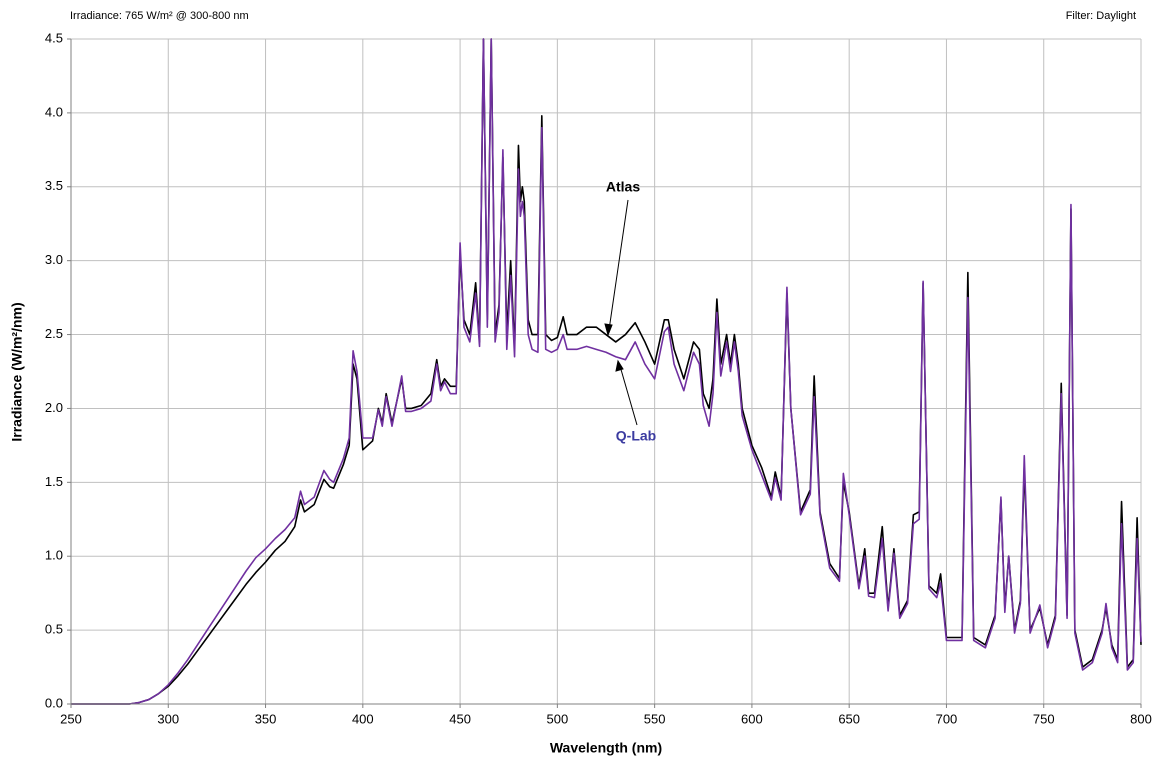 The image size is (1157, 763). I want to click on y-tick-label: 4.0, so click(54, 111).